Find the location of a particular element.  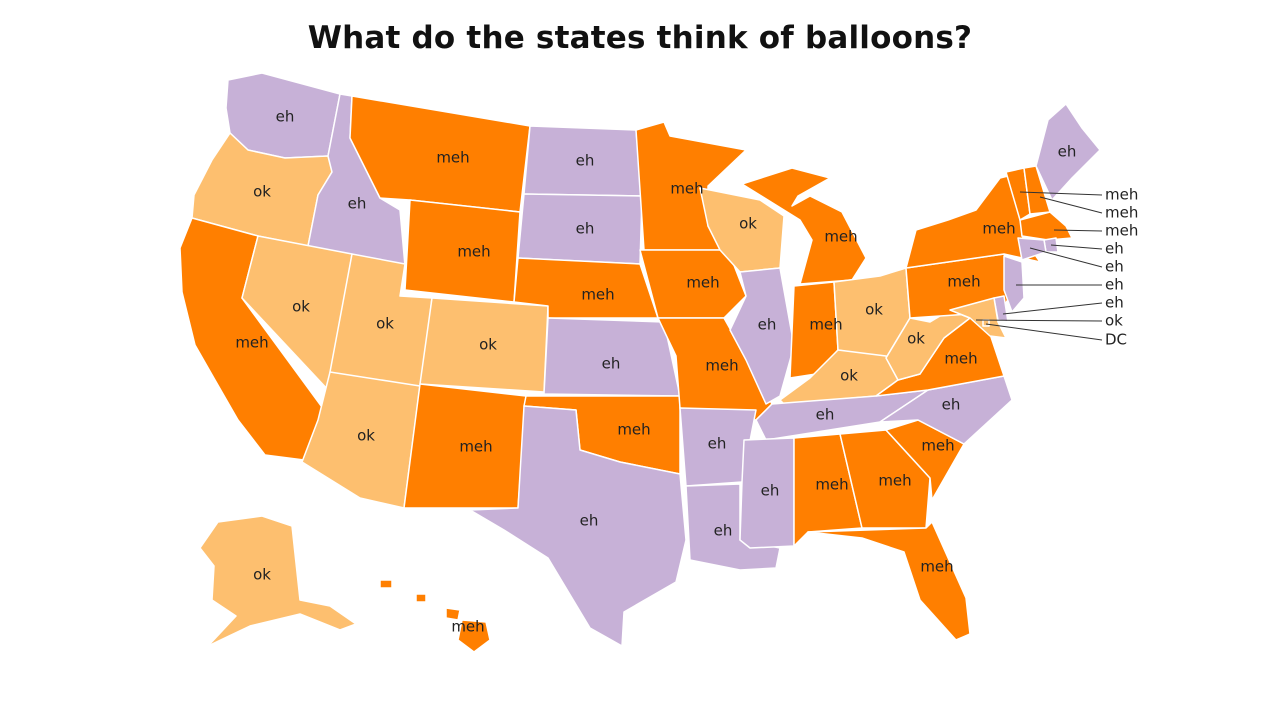

state-label-wy: meh is located at coordinates (473, 252).